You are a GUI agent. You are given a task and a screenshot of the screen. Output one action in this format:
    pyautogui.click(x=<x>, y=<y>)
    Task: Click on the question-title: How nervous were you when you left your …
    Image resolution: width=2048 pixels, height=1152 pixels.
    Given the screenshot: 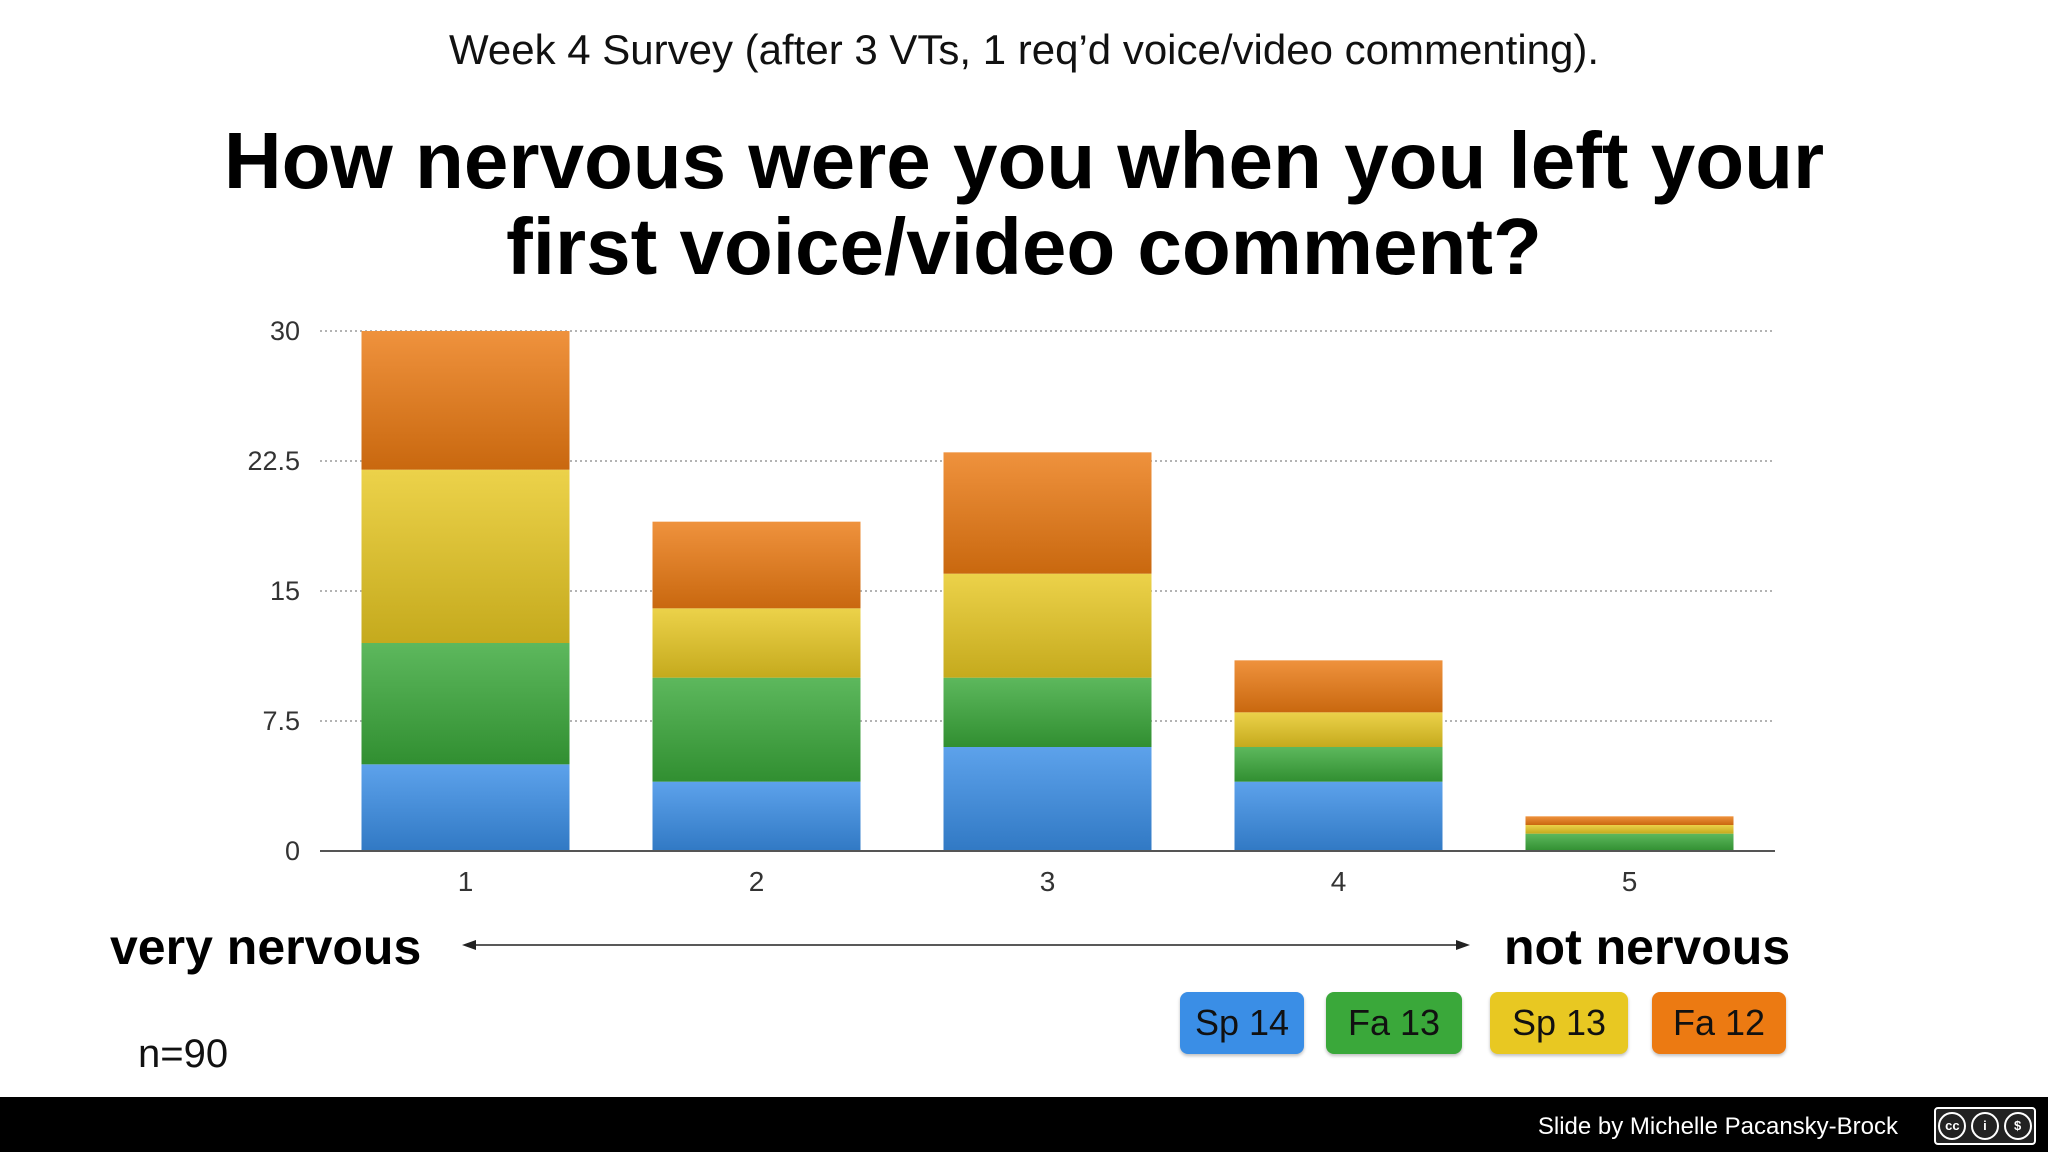 What is the action you would take?
    pyautogui.click(x=1024, y=204)
    